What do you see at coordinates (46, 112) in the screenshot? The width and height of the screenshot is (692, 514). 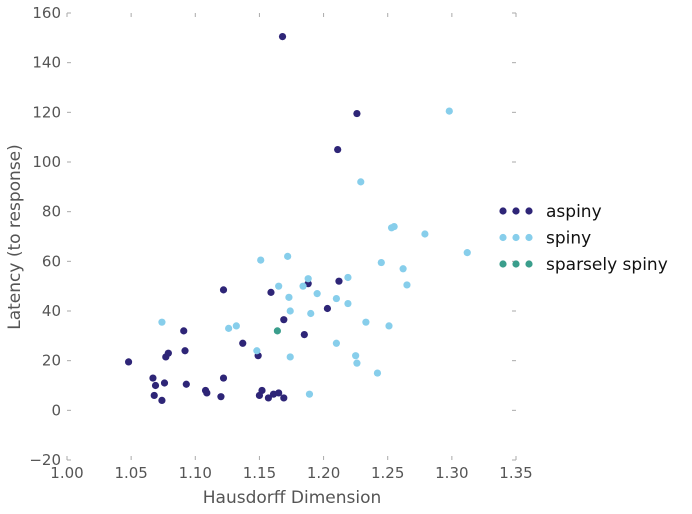 I see `y-tick-label: 120` at bounding box center [46, 112].